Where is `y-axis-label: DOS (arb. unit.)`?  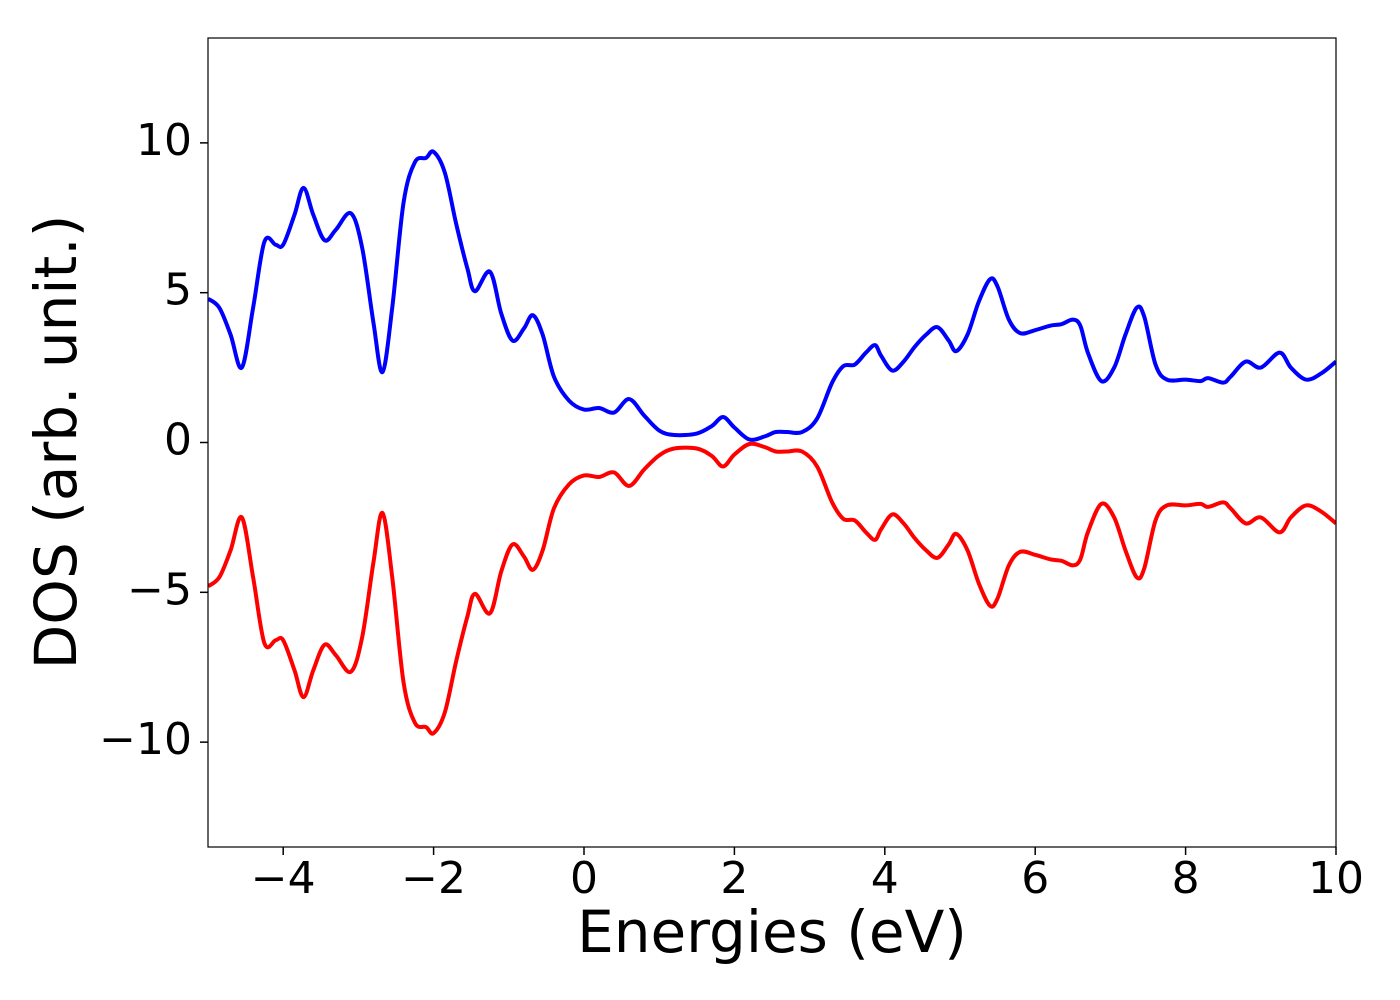
y-axis-label: DOS (arb. unit.) is located at coordinates (56, 442).